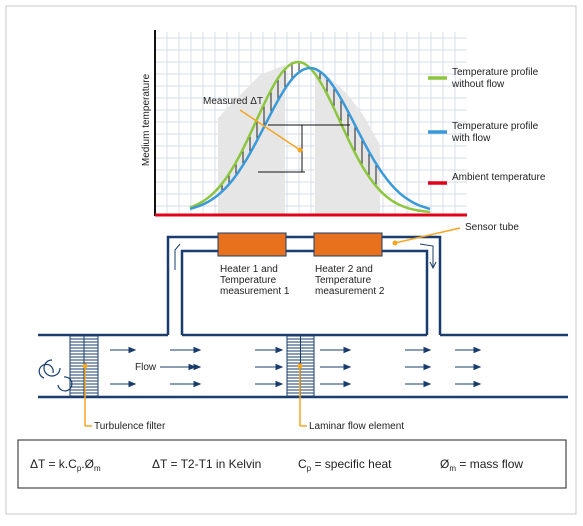  What do you see at coordinates (233, 101) in the screenshot?
I see `annotation: Measured ΔT` at bounding box center [233, 101].